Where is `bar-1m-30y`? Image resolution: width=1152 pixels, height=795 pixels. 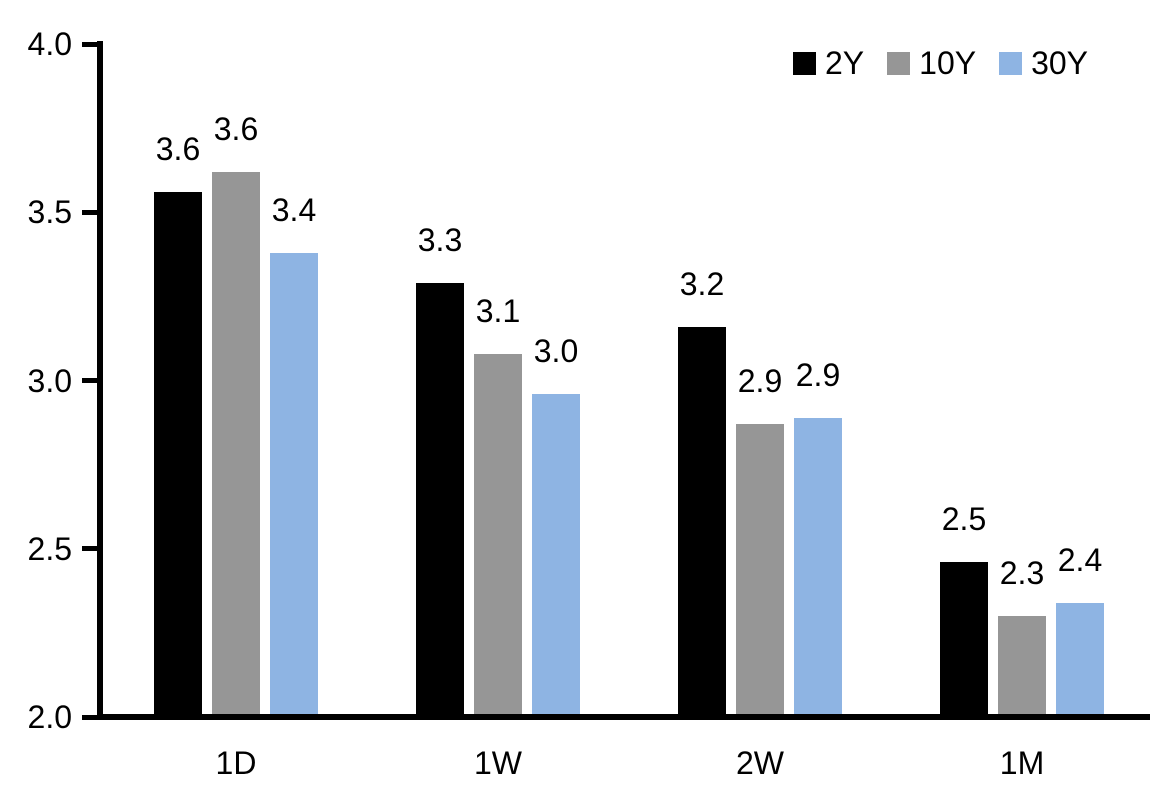
bar-1m-30y is located at coordinates (1080, 659).